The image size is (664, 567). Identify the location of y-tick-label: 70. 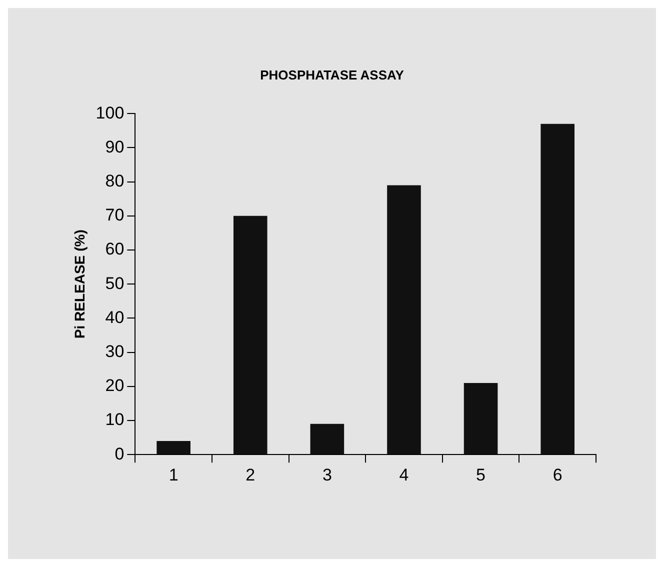
(114, 215).